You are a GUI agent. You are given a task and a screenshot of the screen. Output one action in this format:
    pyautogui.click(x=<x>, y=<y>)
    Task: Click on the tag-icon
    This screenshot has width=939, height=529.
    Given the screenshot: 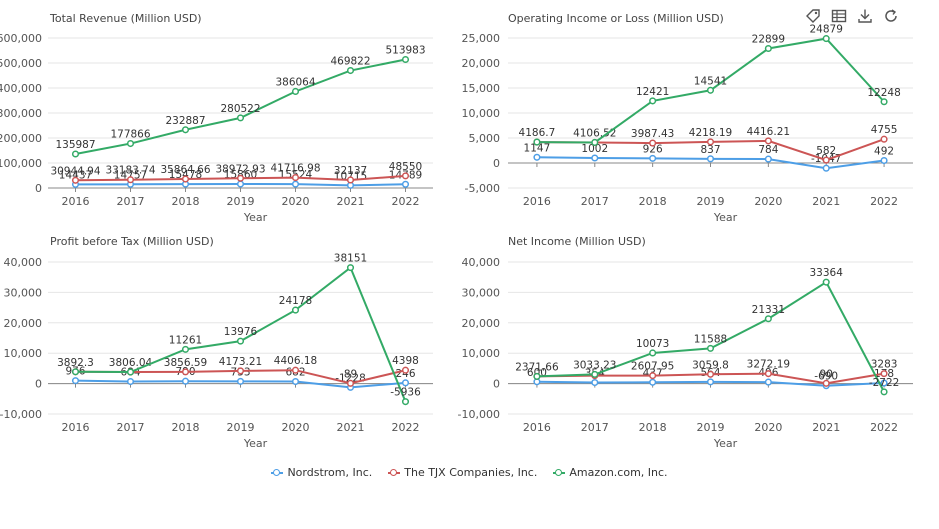 What is the action you would take?
    pyautogui.click(x=813, y=16)
    